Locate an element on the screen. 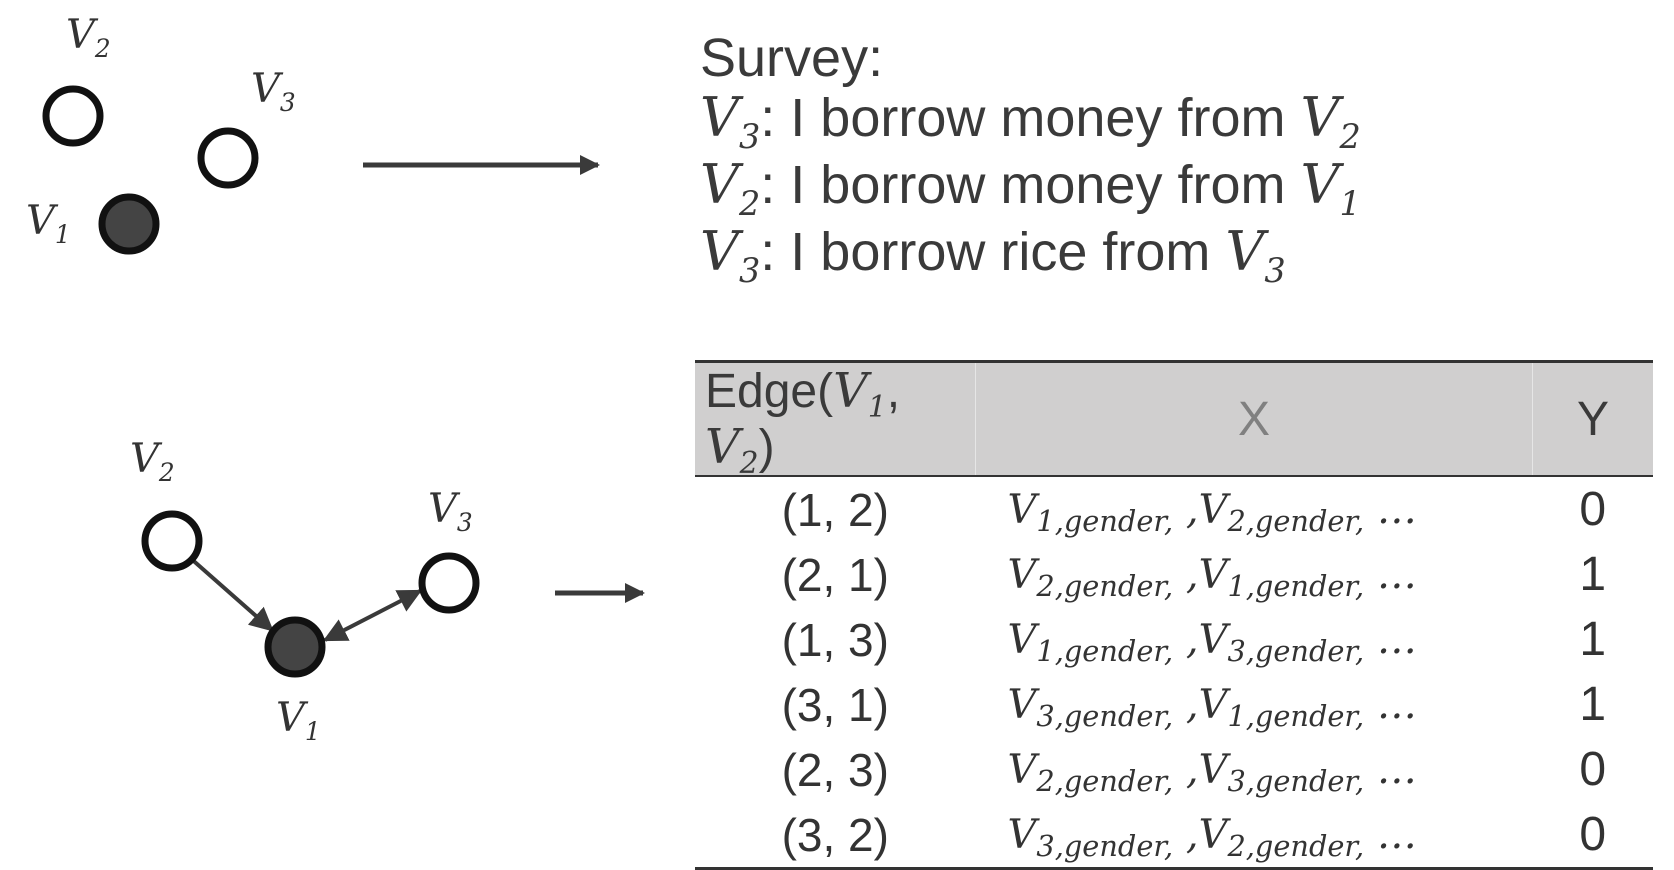 This screenshot has width=1674, height=870. node-top-v2 is located at coordinates (73, 116).